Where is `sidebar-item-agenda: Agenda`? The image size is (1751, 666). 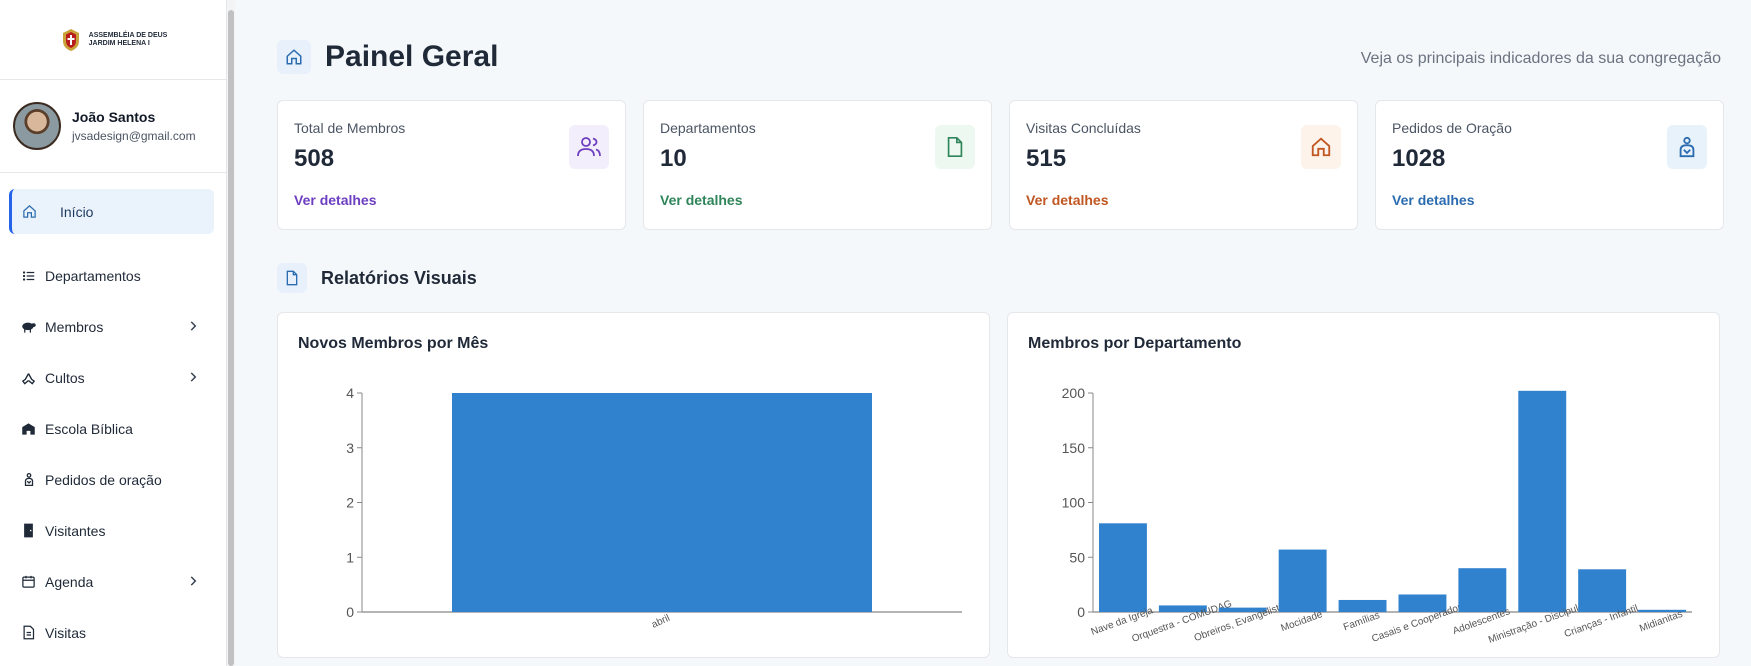
sidebar-item-agenda: Agenda is located at coordinates (113, 581).